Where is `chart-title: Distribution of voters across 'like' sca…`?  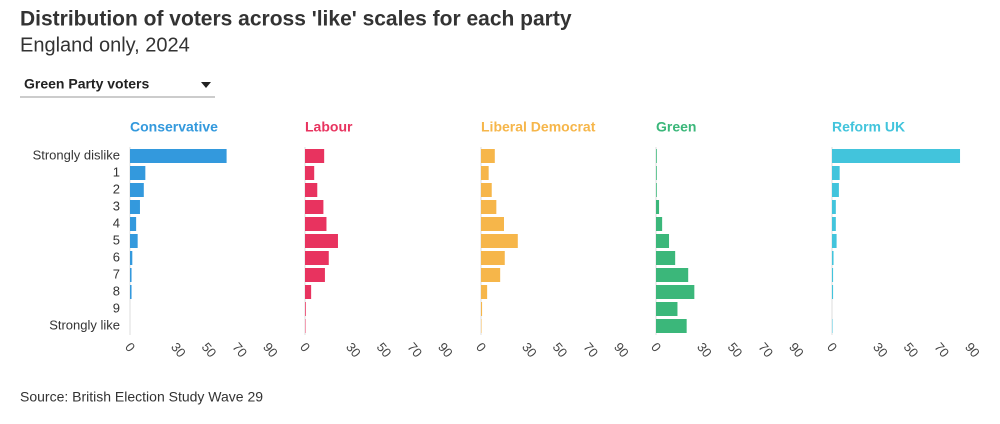 chart-title: Distribution of voters across 'like' sca… is located at coordinates (296, 19).